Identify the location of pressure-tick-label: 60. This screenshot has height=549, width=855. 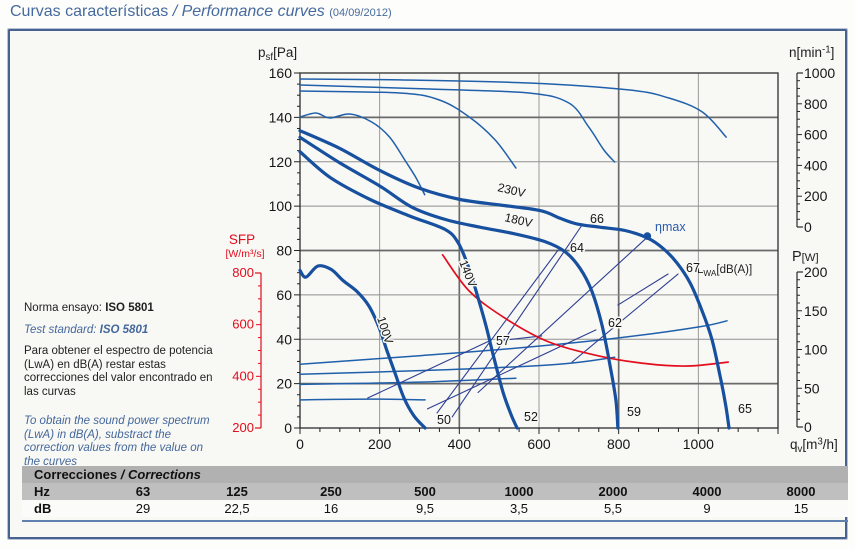
(284, 295).